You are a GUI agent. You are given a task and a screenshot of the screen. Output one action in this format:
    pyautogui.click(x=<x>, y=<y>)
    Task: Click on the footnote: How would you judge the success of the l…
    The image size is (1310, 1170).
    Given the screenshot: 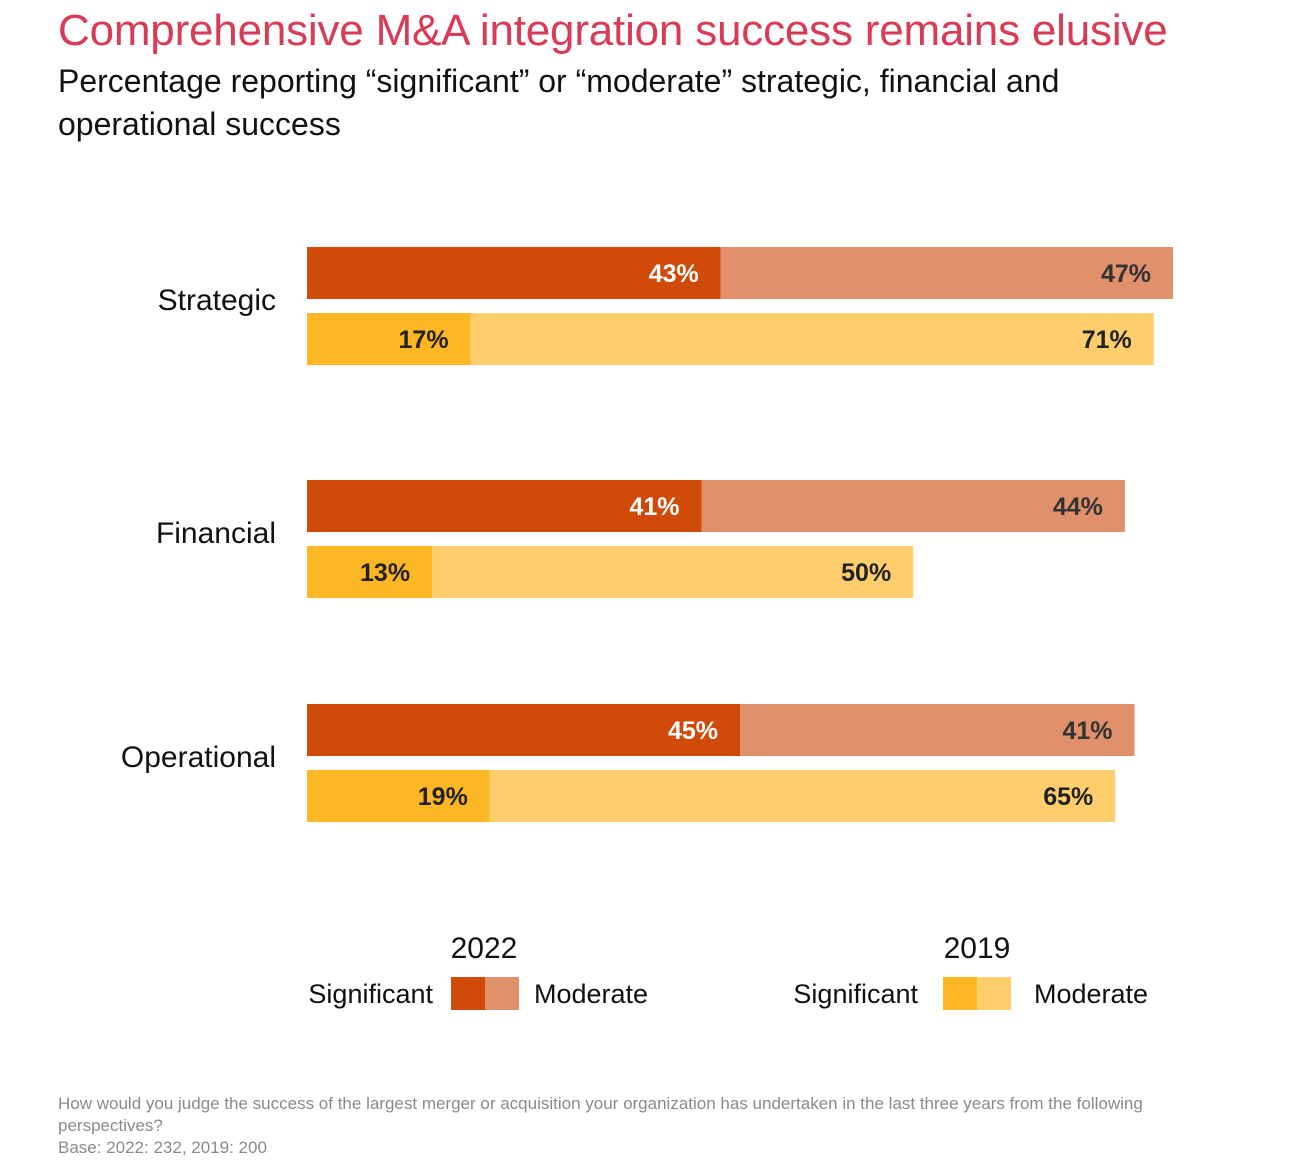 What is the action you would take?
    pyautogui.click(x=633, y=1126)
    